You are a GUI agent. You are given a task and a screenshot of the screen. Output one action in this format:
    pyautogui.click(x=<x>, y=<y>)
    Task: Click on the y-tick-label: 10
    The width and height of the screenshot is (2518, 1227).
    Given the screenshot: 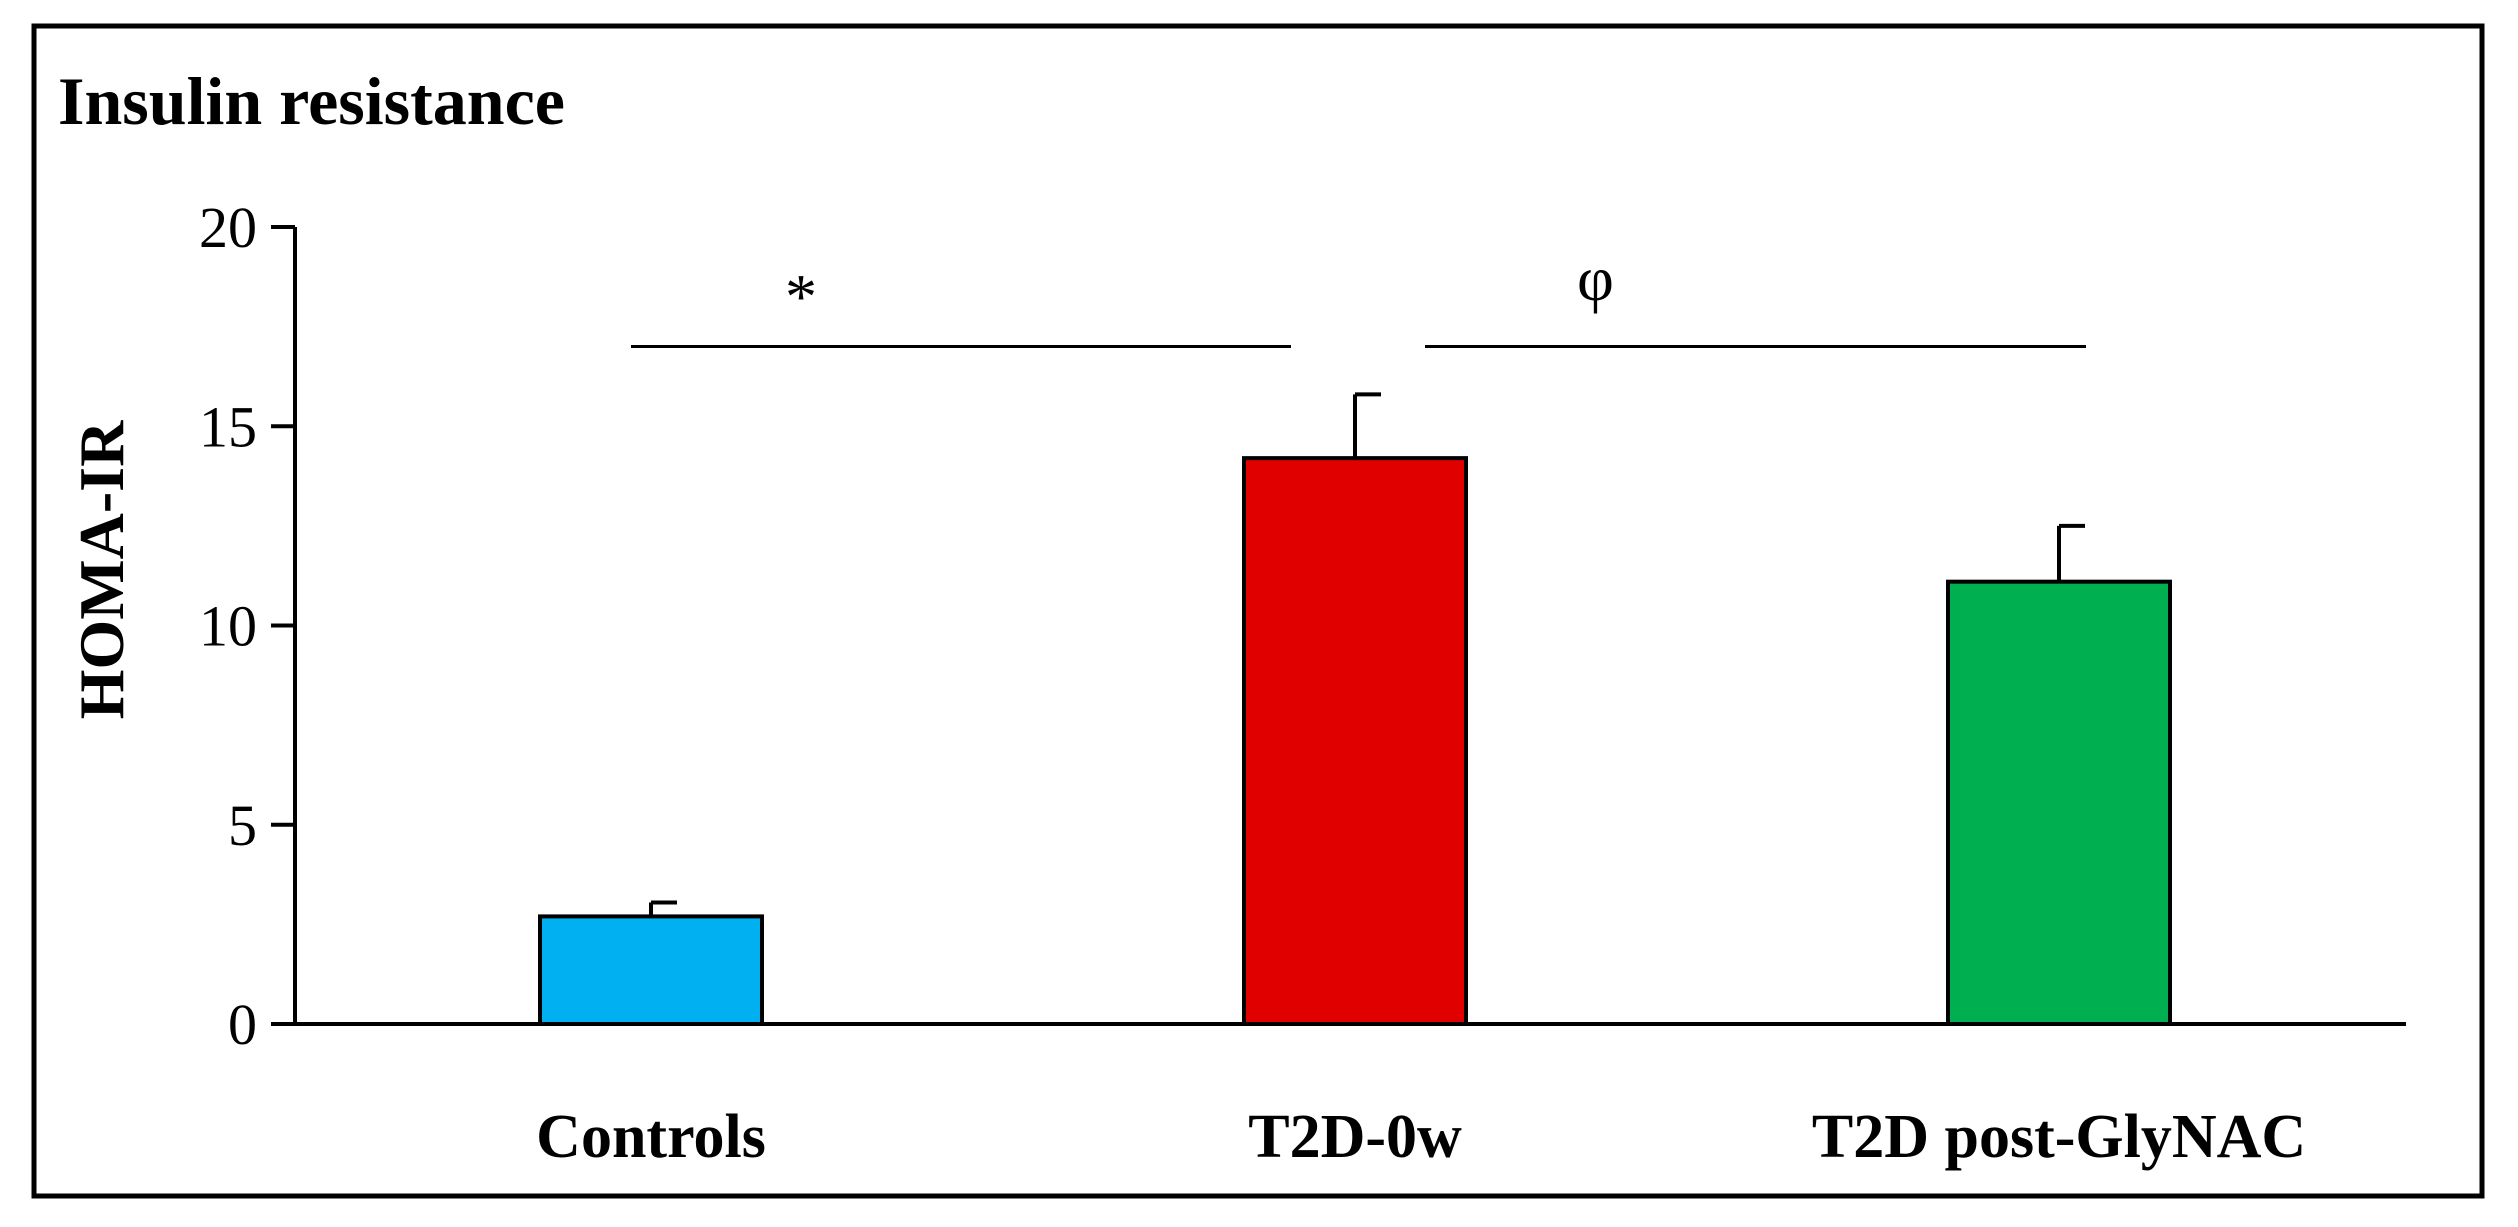 What is the action you would take?
    pyautogui.click(x=228, y=626)
    